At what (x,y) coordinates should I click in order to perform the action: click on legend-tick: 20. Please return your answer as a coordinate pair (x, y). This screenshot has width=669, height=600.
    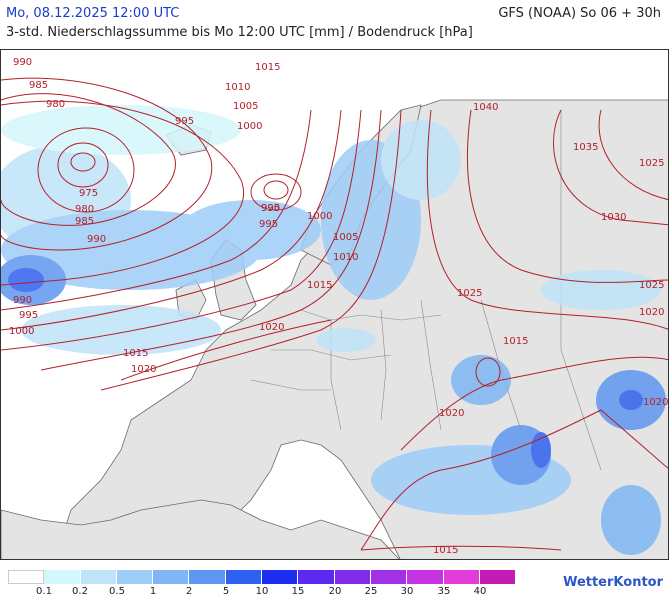
    Looking at the image, I should click on (335, 591).